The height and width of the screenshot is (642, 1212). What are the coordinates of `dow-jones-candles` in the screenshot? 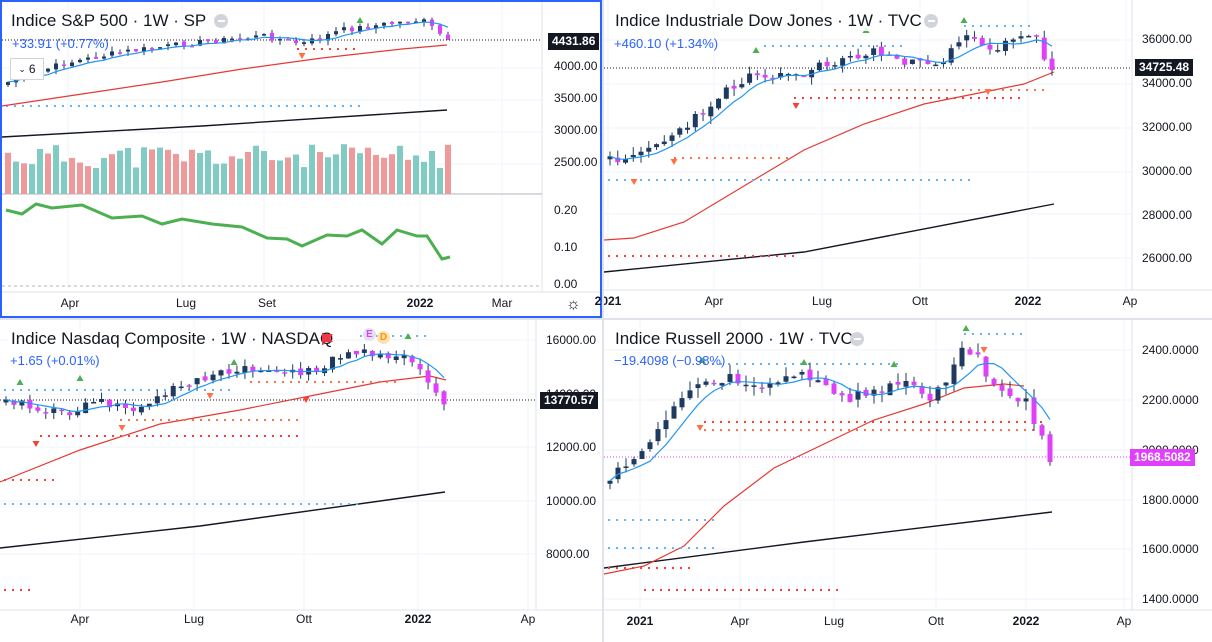 It's located at (831, 97).